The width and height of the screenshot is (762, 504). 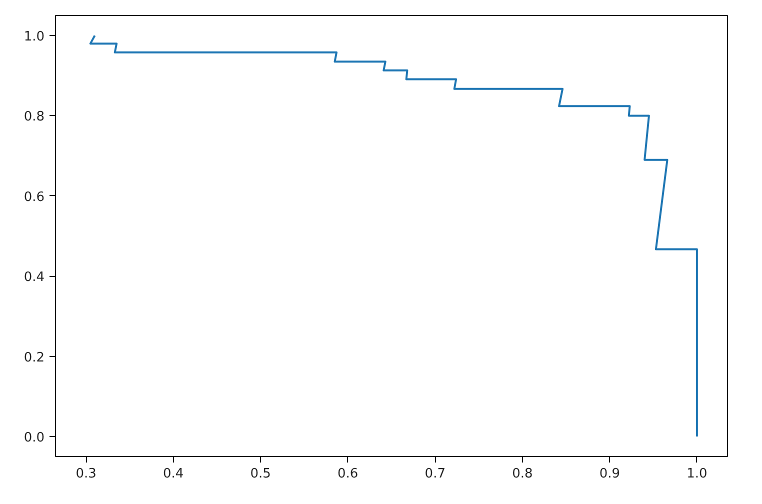 What do you see at coordinates (435, 474) in the screenshot?
I see `x-tick-label: 0.7` at bounding box center [435, 474].